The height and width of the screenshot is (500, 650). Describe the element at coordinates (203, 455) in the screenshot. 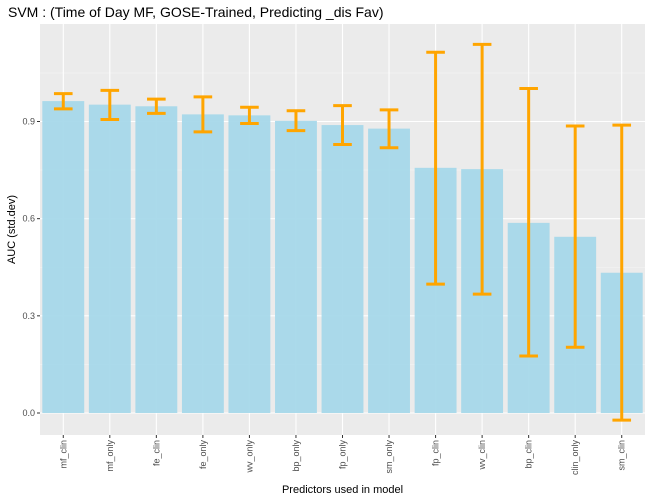

I see `x-tick-label: fe_only` at that location.